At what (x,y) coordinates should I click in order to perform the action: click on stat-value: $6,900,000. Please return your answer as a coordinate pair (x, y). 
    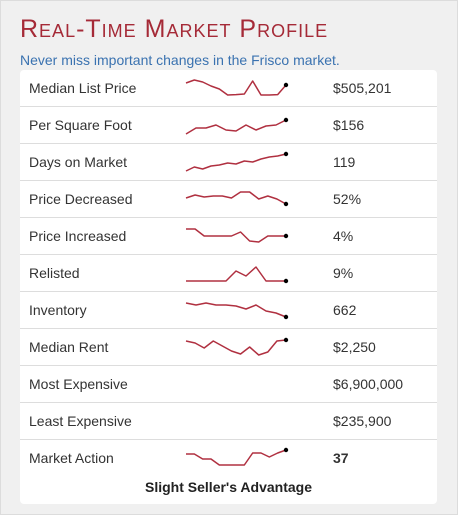
    Looking at the image, I should click on (368, 384).